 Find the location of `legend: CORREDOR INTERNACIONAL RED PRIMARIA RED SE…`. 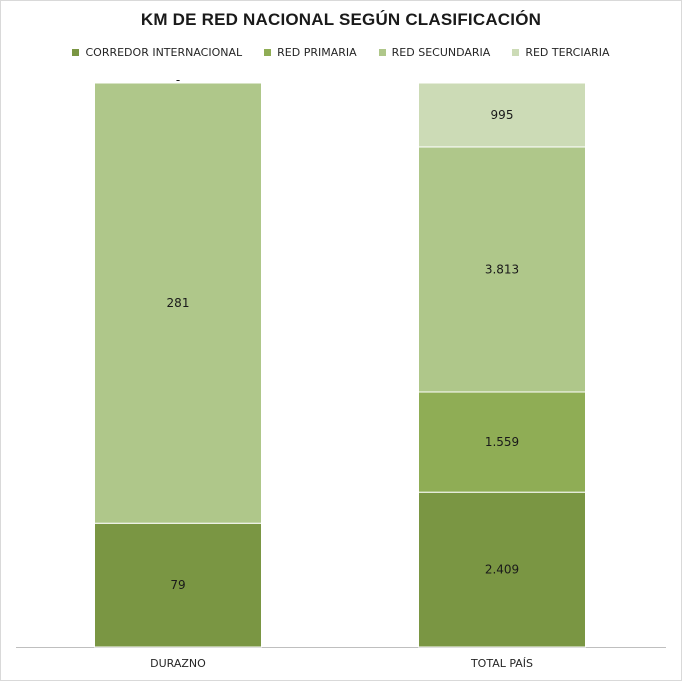

legend: CORREDOR INTERNACIONAL RED PRIMARIA RED SE… is located at coordinates (341, 52).